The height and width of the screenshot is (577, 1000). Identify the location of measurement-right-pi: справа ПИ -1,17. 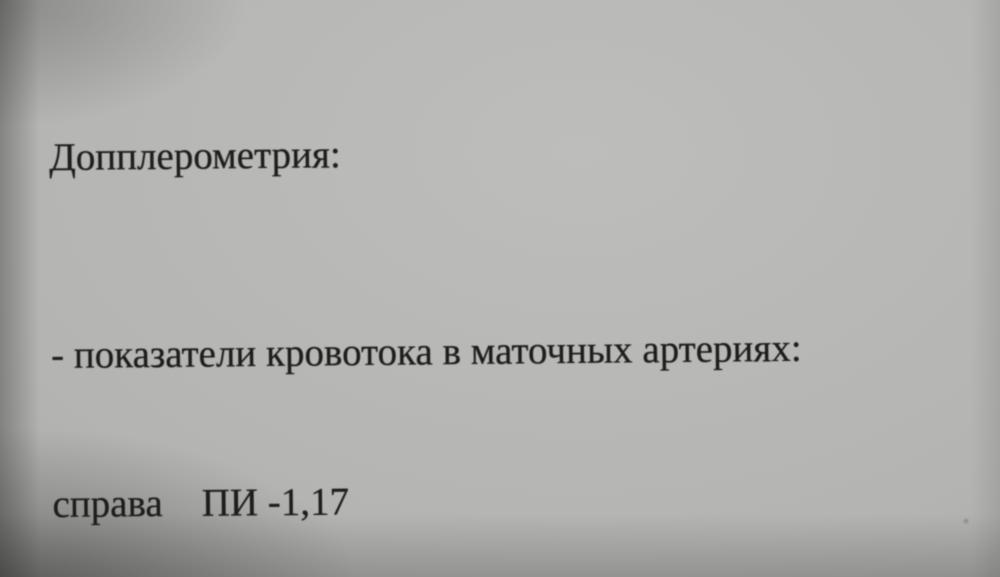
(201, 502).